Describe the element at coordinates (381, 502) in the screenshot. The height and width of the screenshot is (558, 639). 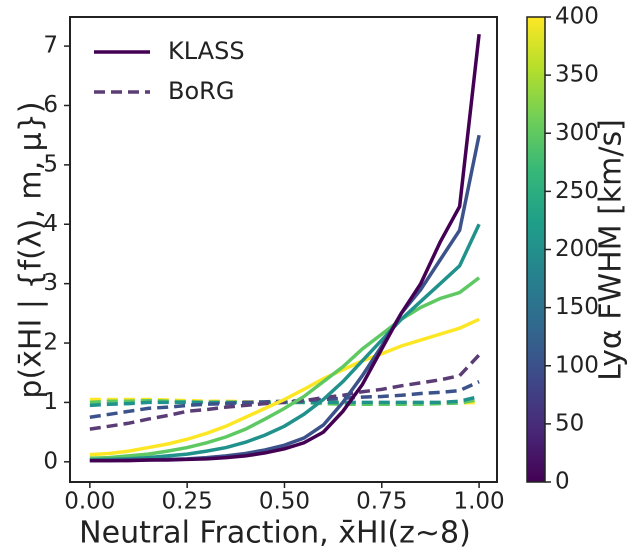
I see `x-tick-label: 0.75` at that location.